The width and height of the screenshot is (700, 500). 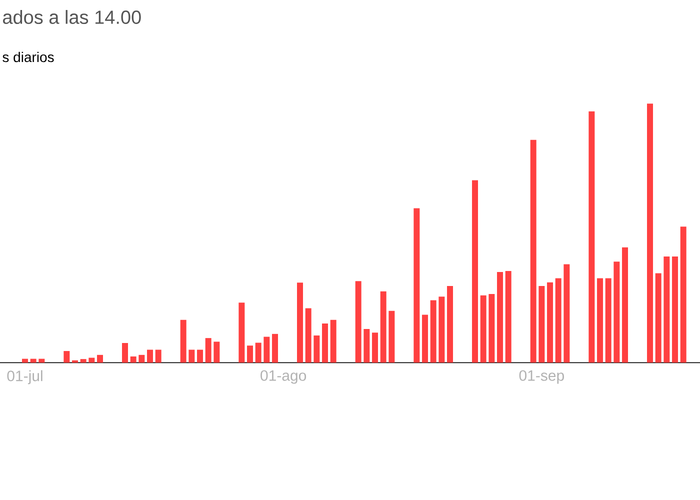 What do you see at coordinates (24, 377) in the screenshot?
I see `x-tick-label: 01-jul` at bounding box center [24, 377].